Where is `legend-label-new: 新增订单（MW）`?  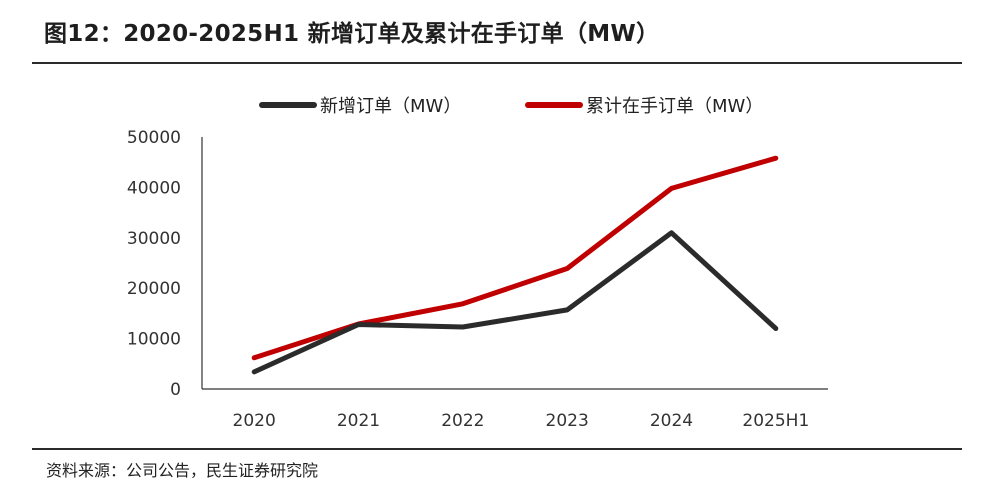
legend-label-new: 新增订单（MW） is located at coordinates (390, 106).